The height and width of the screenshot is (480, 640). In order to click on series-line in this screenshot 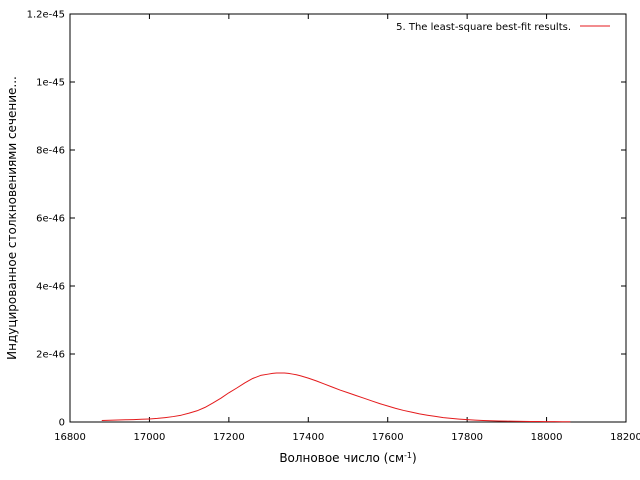, I will do `click(336, 397)`.